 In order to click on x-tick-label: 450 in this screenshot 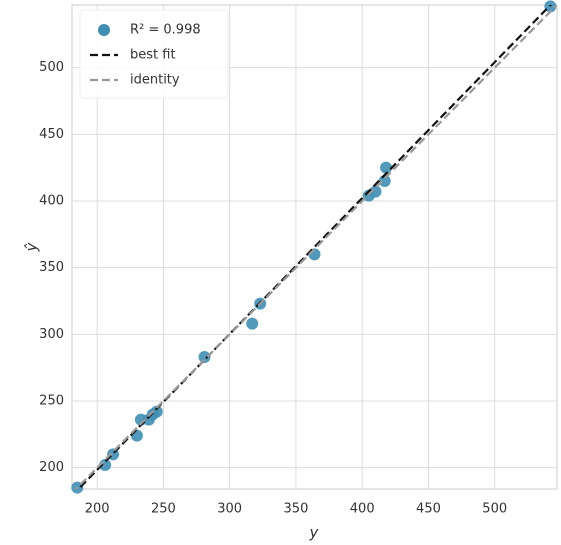, I will do `click(428, 509)`.